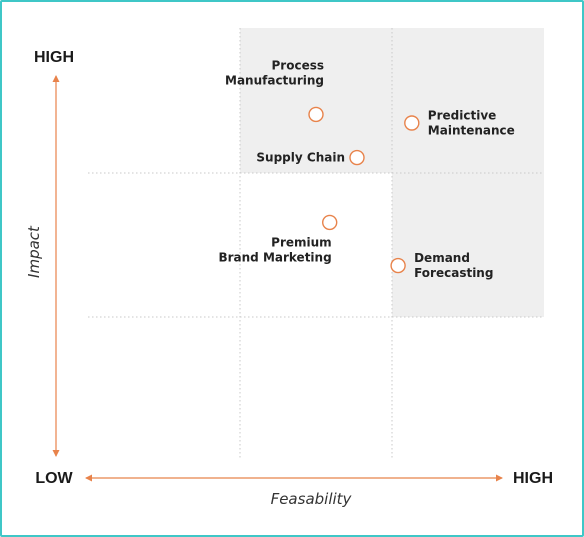 The image size is (584, 537). I want to click on point-marker-process-manufacturing, so click(316, 114).